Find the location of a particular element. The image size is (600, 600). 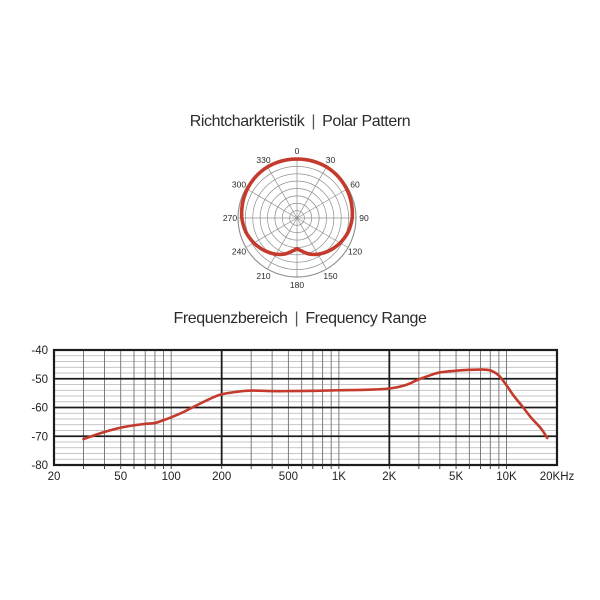

freq-y-tick-label: -60 is located at coordinates (39, 409).